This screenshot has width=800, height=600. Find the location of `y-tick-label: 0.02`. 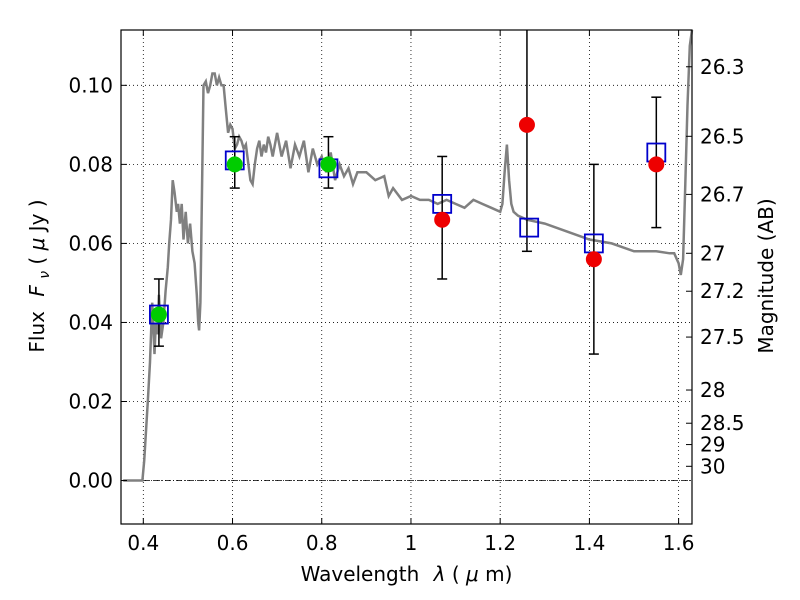

y-tick-label: 0.02 is located at coordinates (90, 401).